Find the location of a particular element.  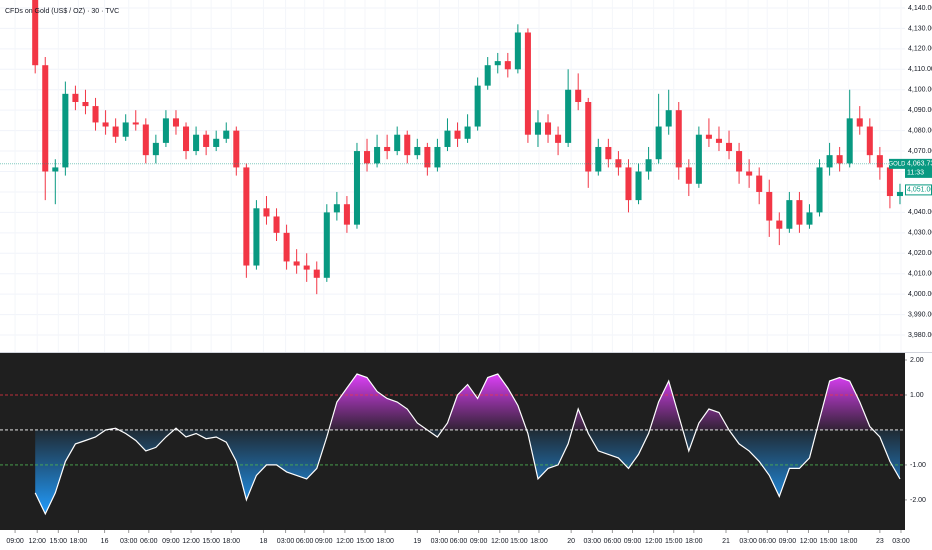

marker-label: 4,051.000 is located at coordinates (919, 190).